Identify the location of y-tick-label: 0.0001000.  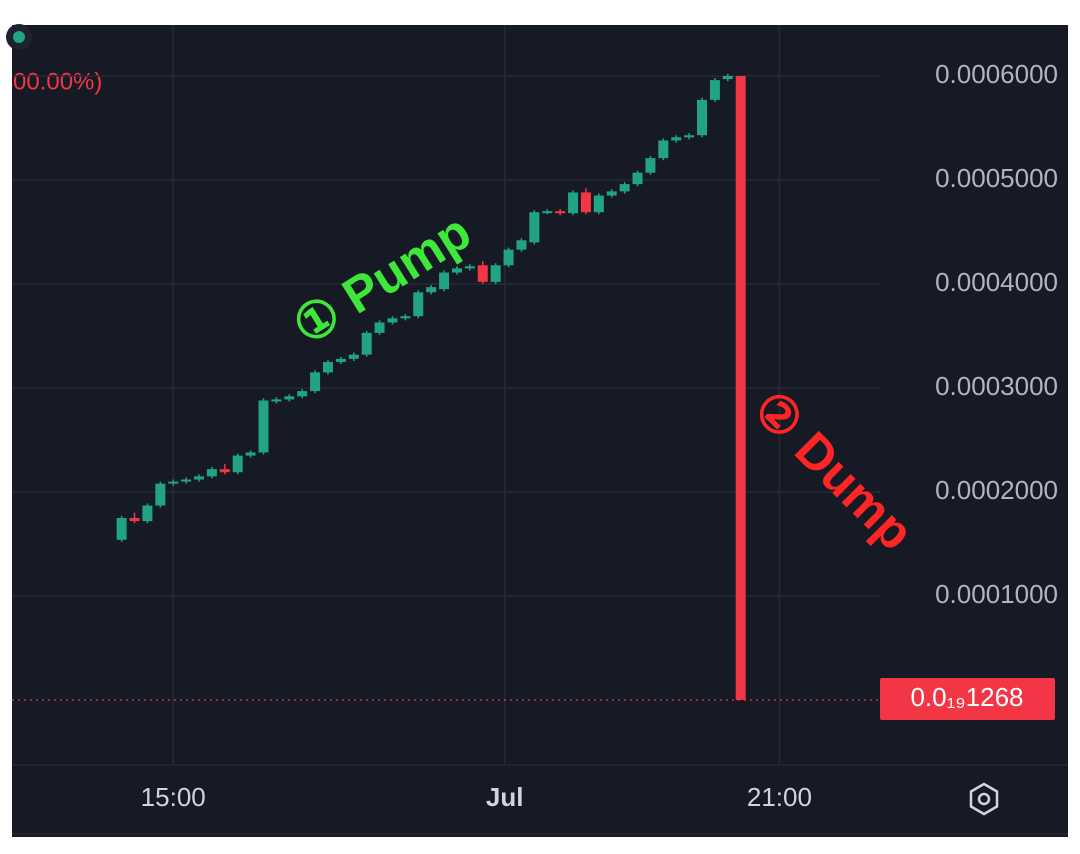
(996, 594).